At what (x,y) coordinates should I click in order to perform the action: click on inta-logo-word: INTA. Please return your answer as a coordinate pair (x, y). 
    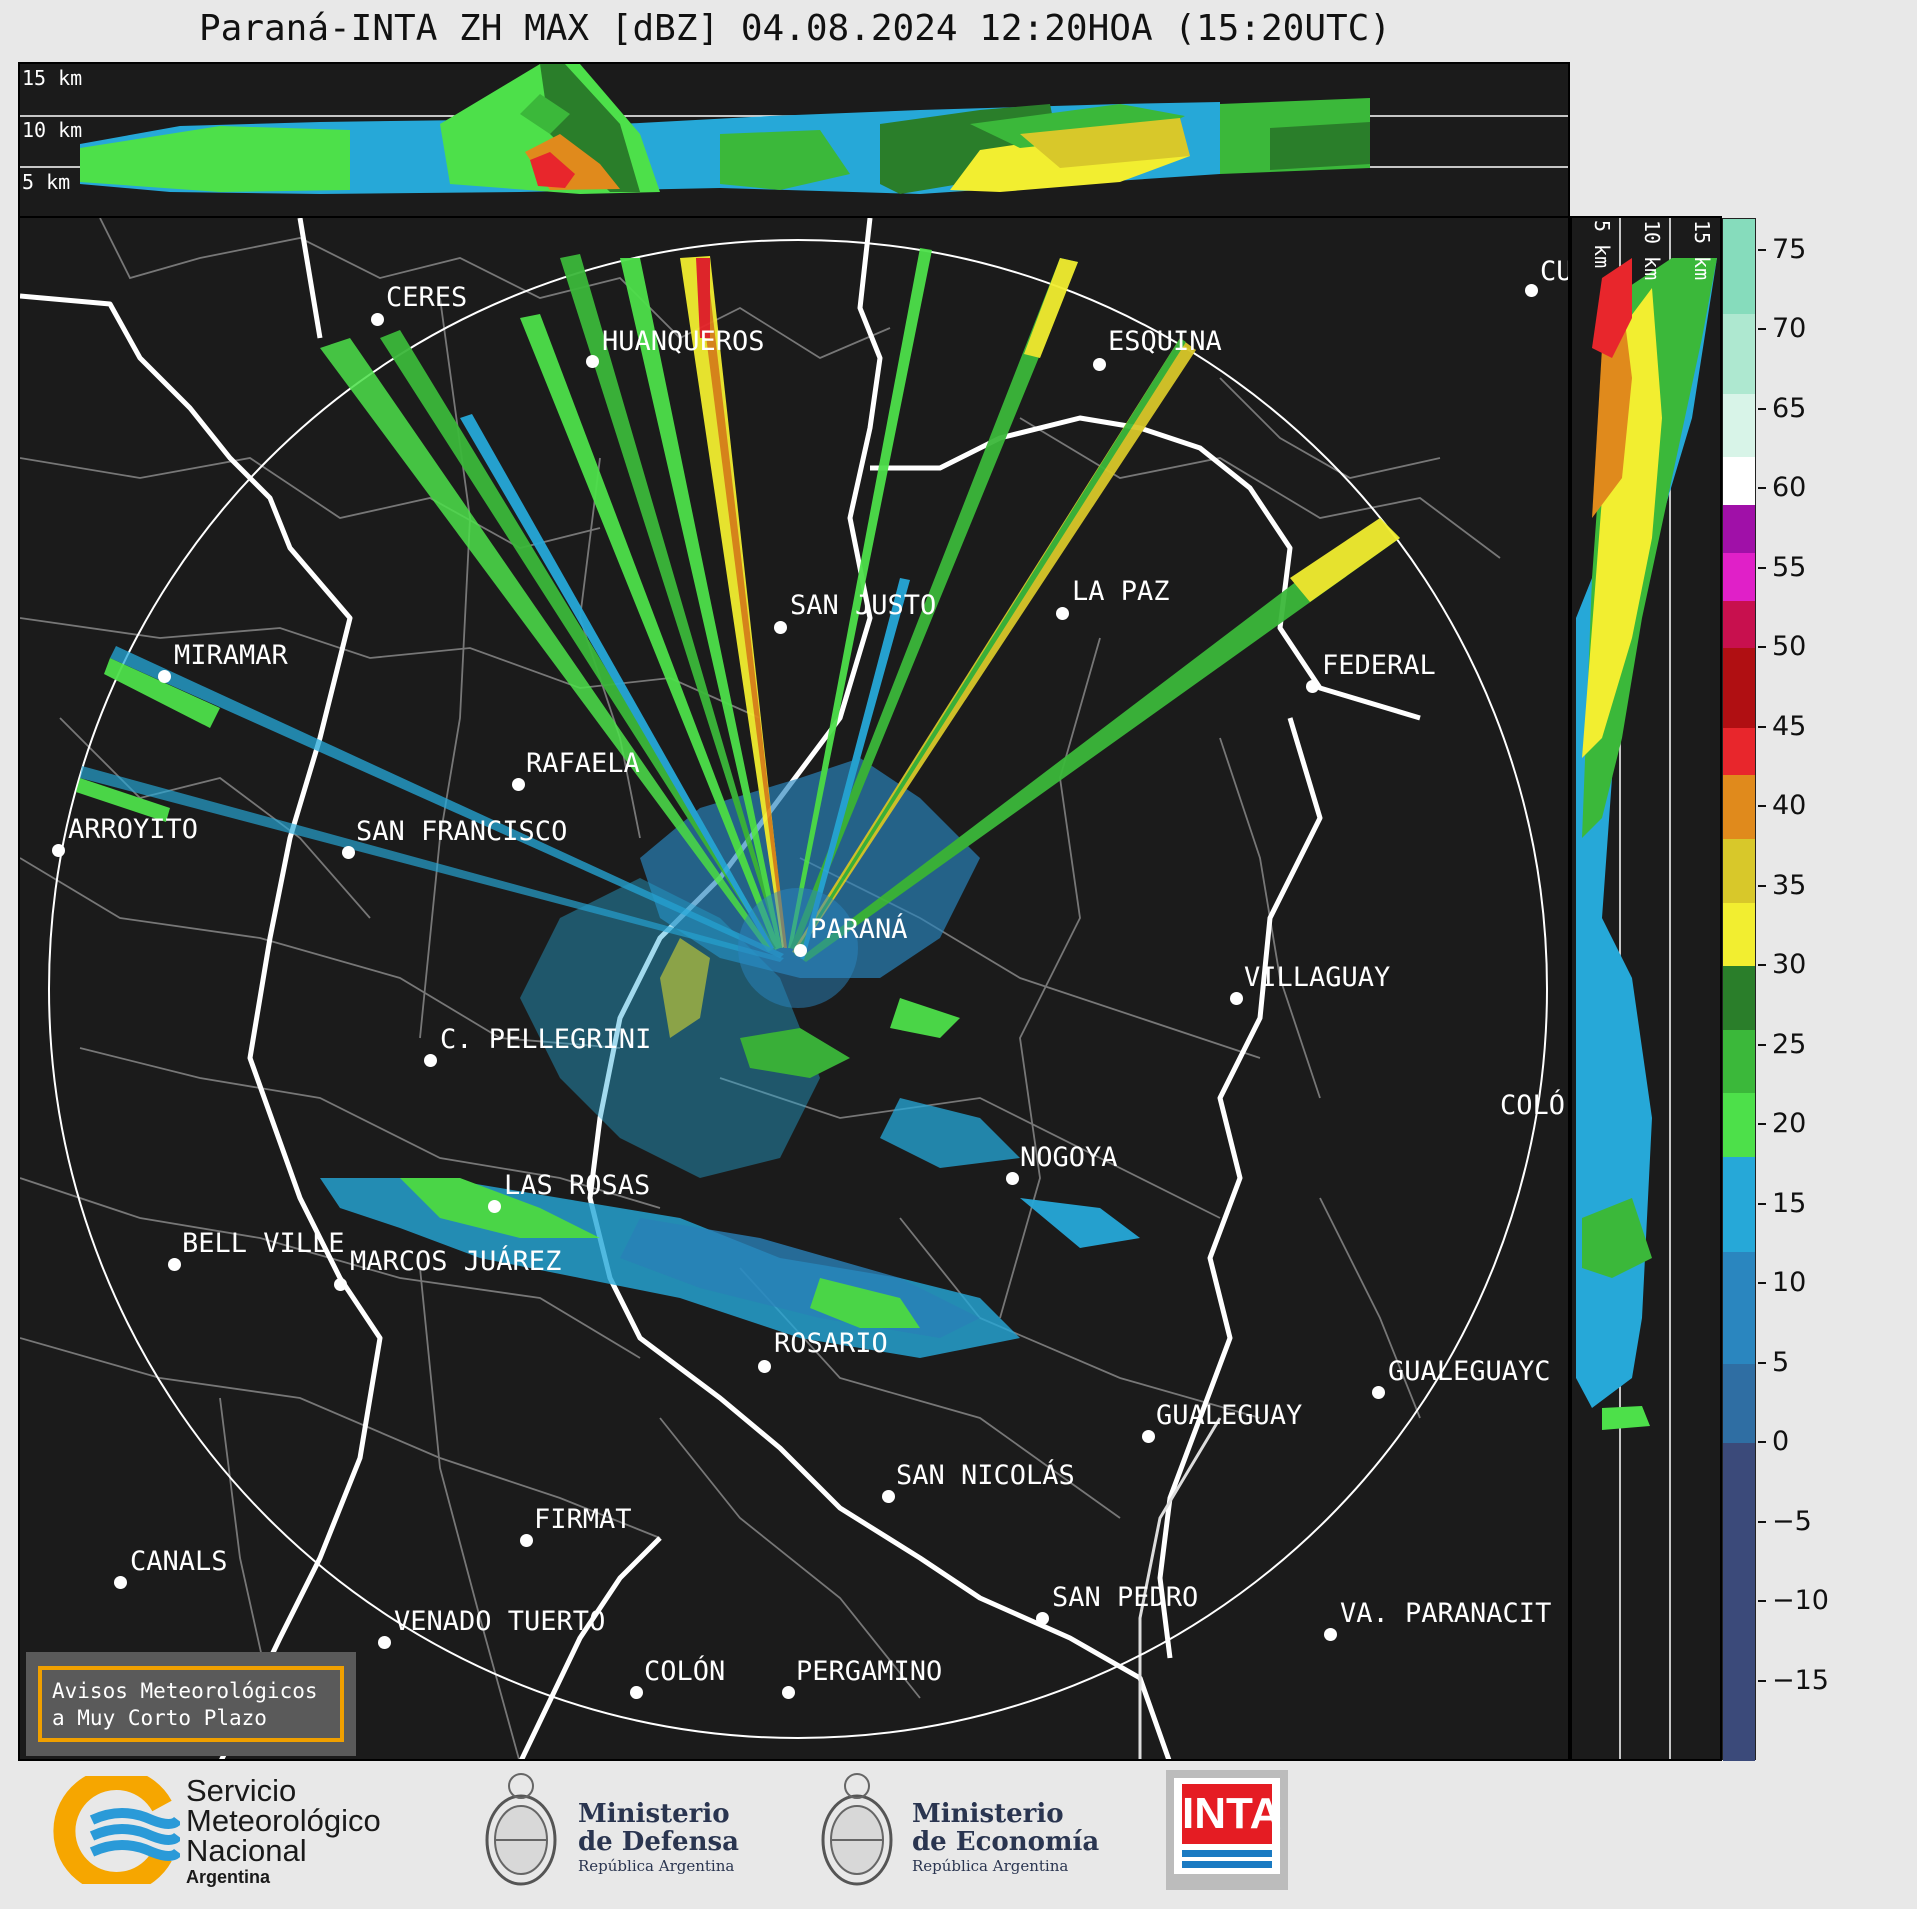
    Looking at the image, I should click on (1231, 1814).